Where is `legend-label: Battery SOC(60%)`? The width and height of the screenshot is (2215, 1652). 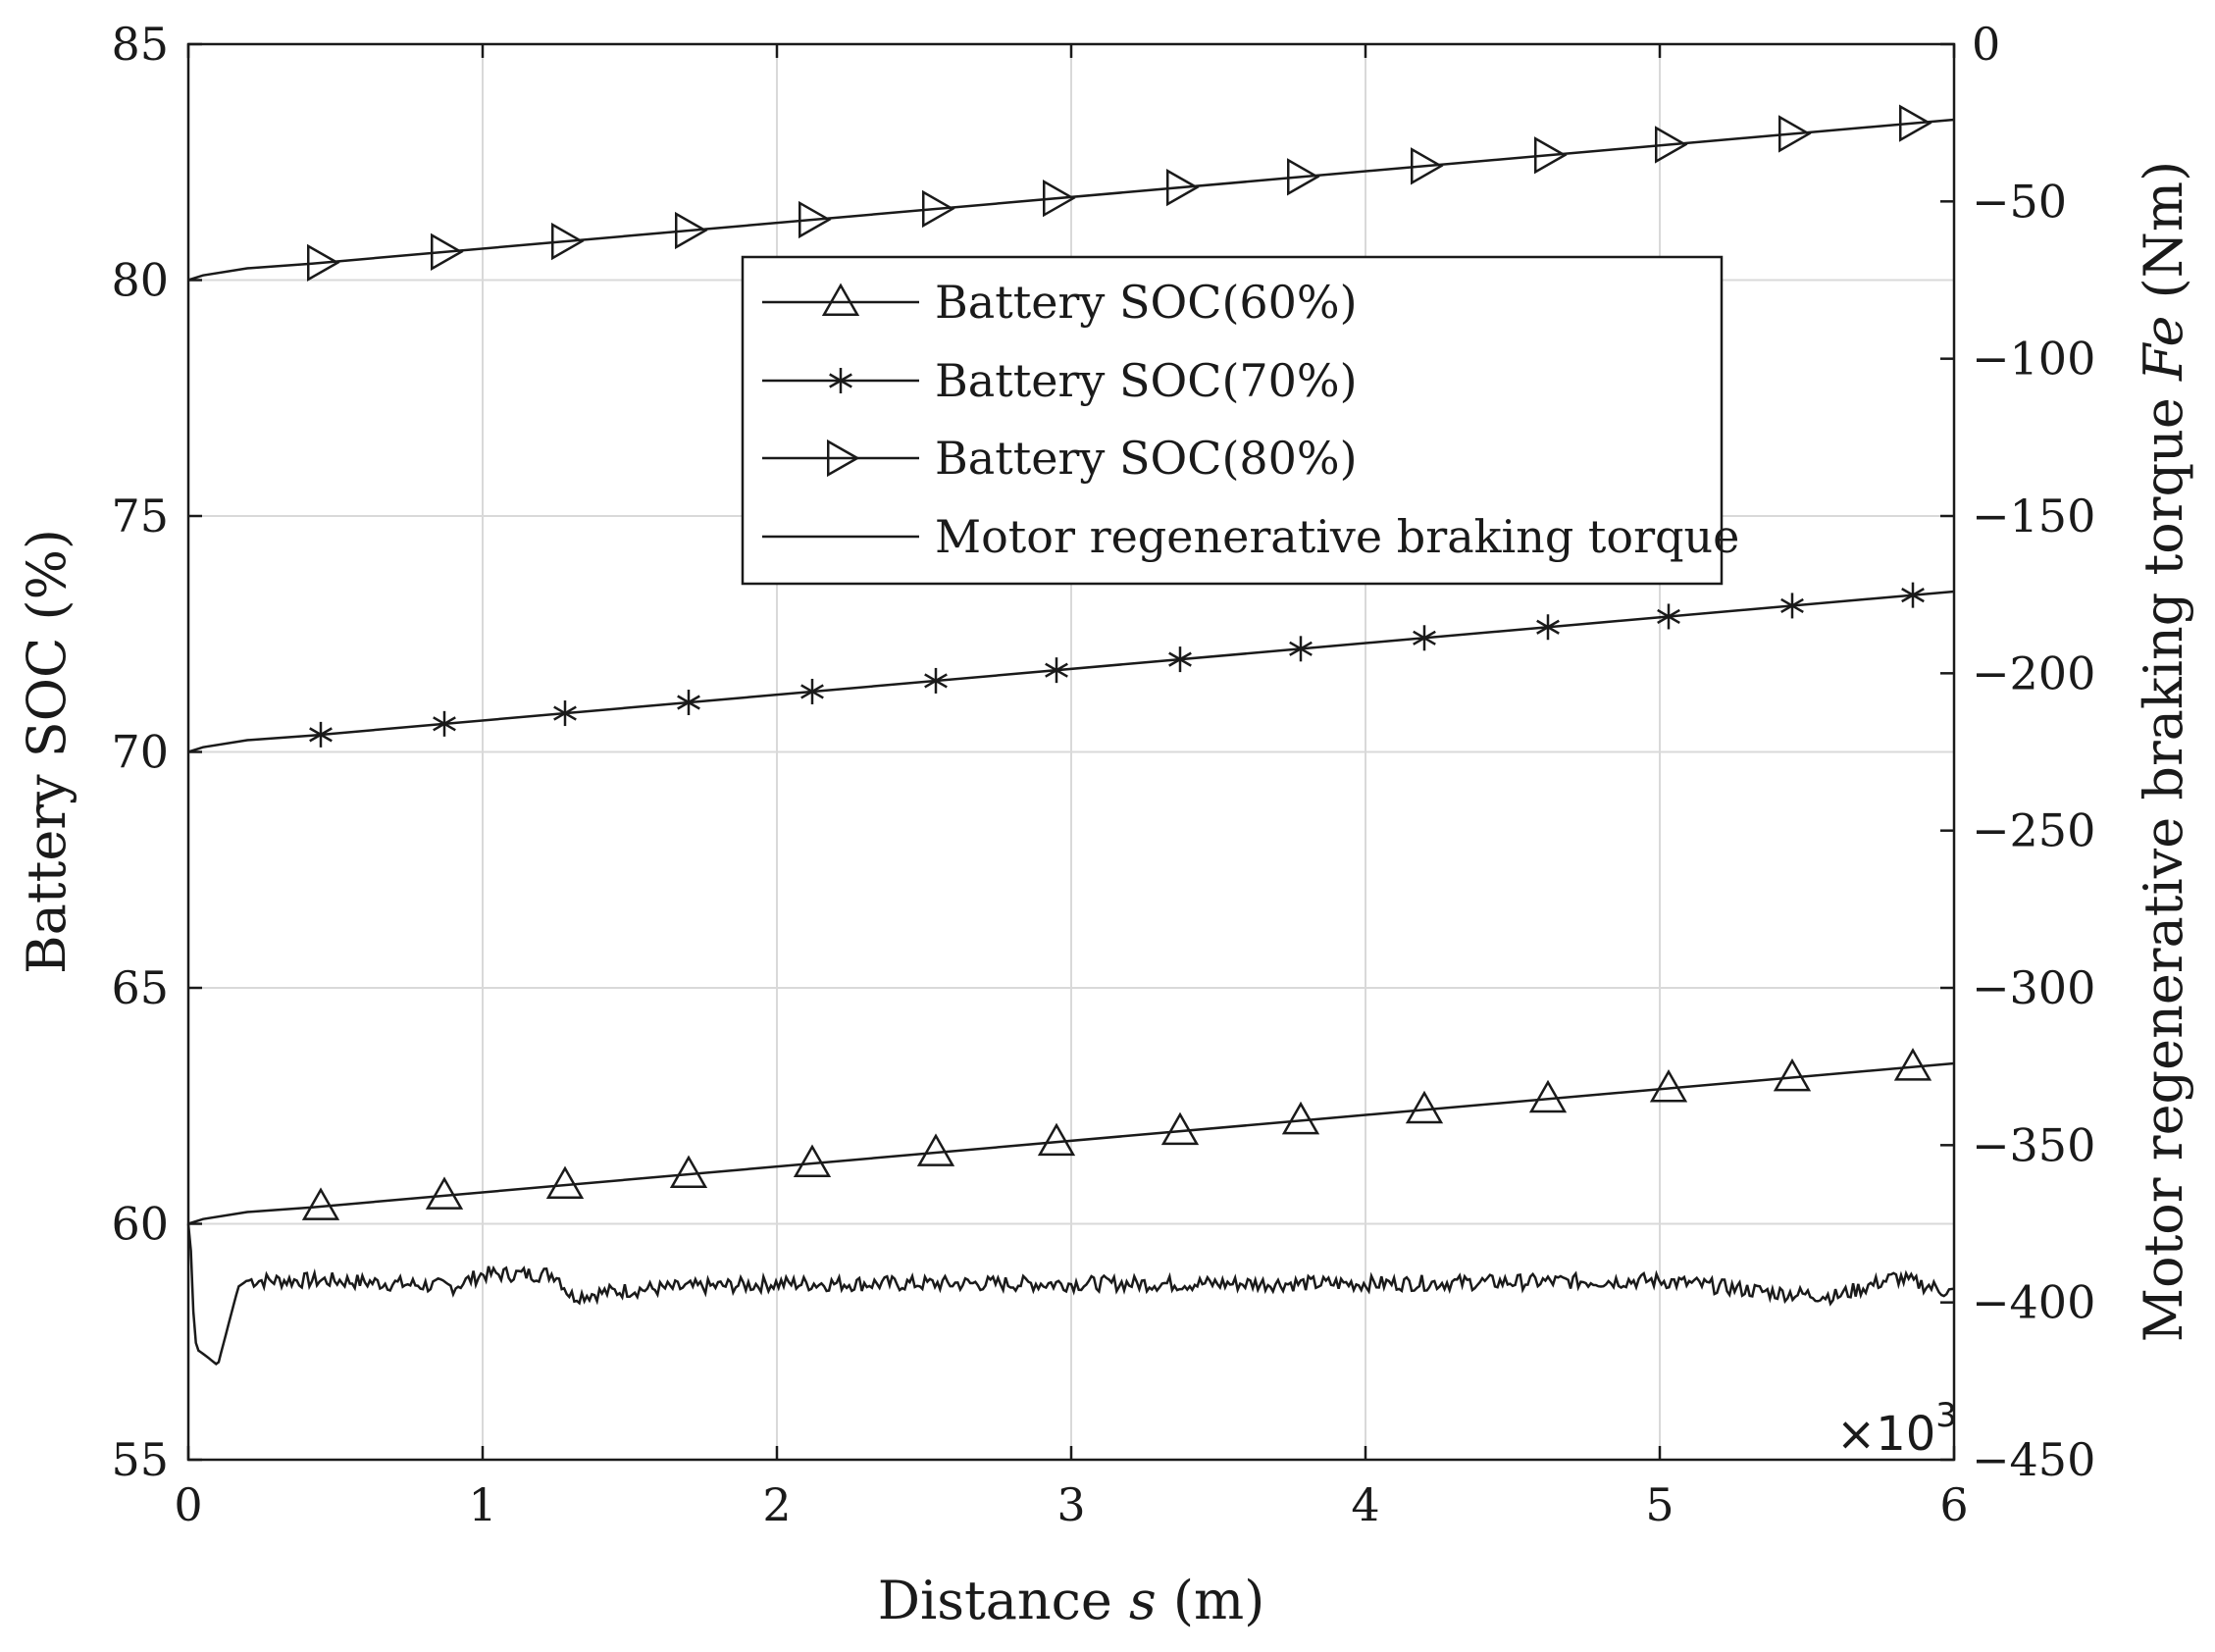
legend-label: Battery SOC(60%) is located at coordinates (1146, 303).